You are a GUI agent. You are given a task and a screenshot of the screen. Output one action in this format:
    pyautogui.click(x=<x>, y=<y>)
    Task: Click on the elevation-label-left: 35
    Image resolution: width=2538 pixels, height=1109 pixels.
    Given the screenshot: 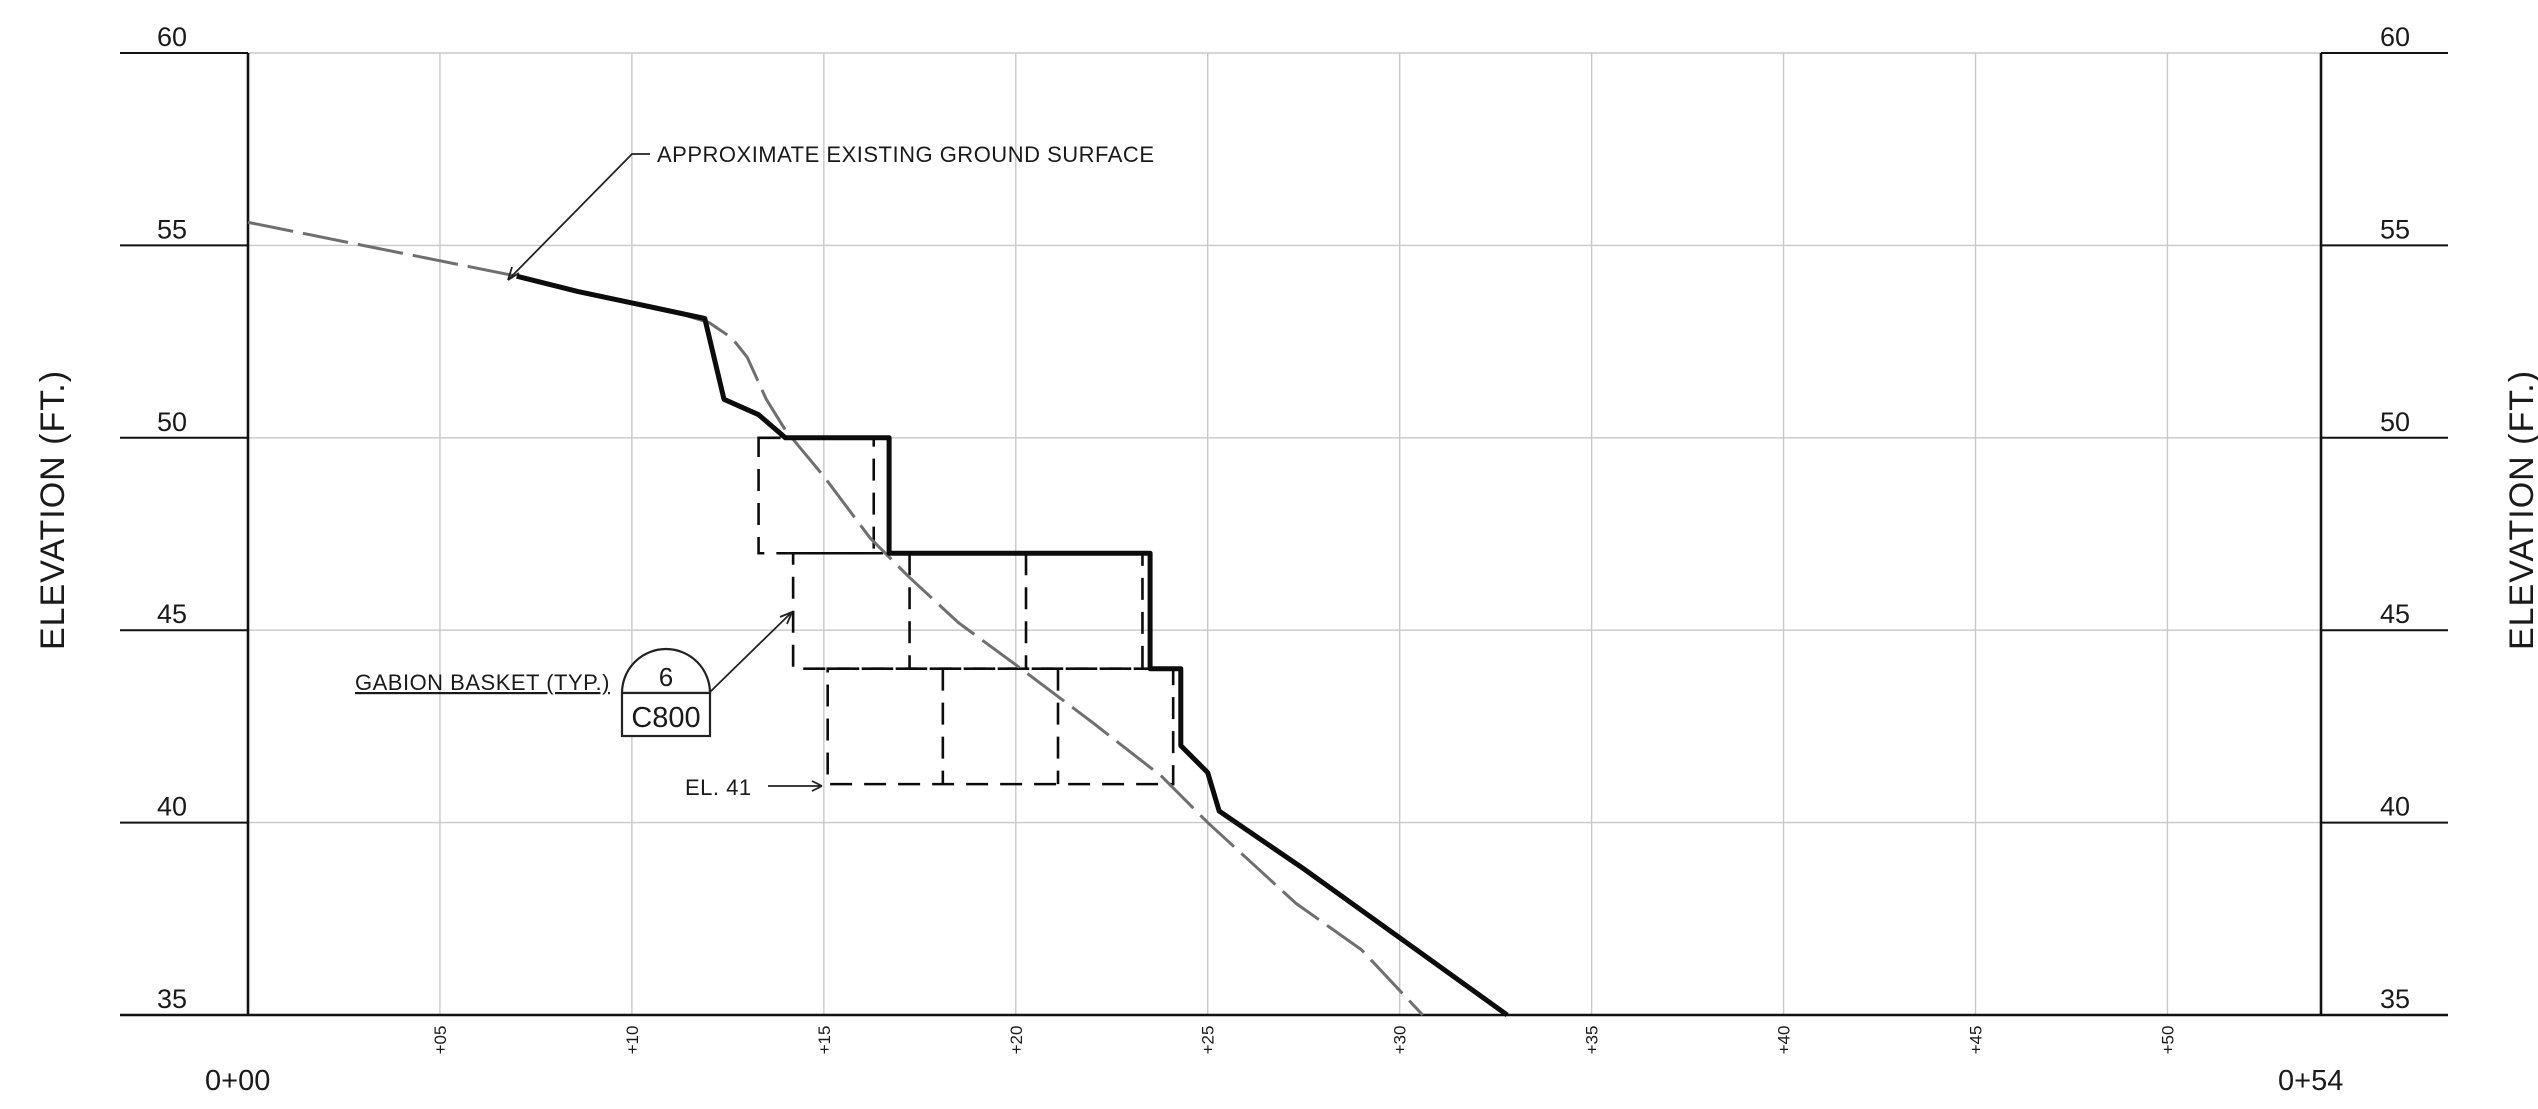 What is the action you would take?
    pyautogui.click(x=172, y=999)
    